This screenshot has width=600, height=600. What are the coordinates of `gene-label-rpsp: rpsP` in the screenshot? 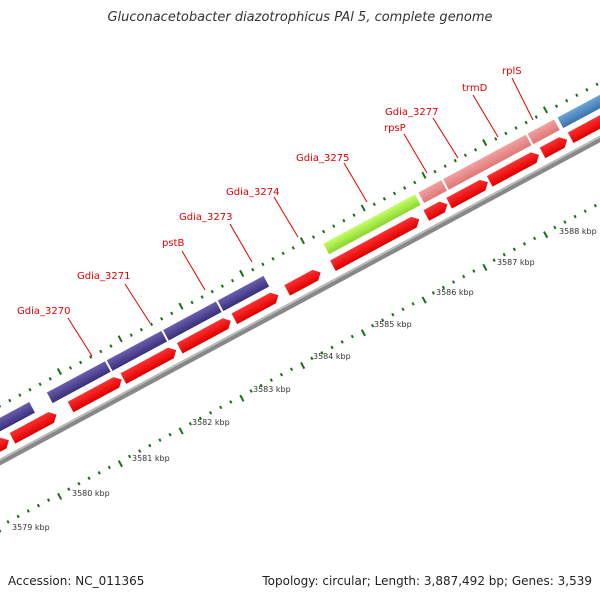 It's located at (395, 128).